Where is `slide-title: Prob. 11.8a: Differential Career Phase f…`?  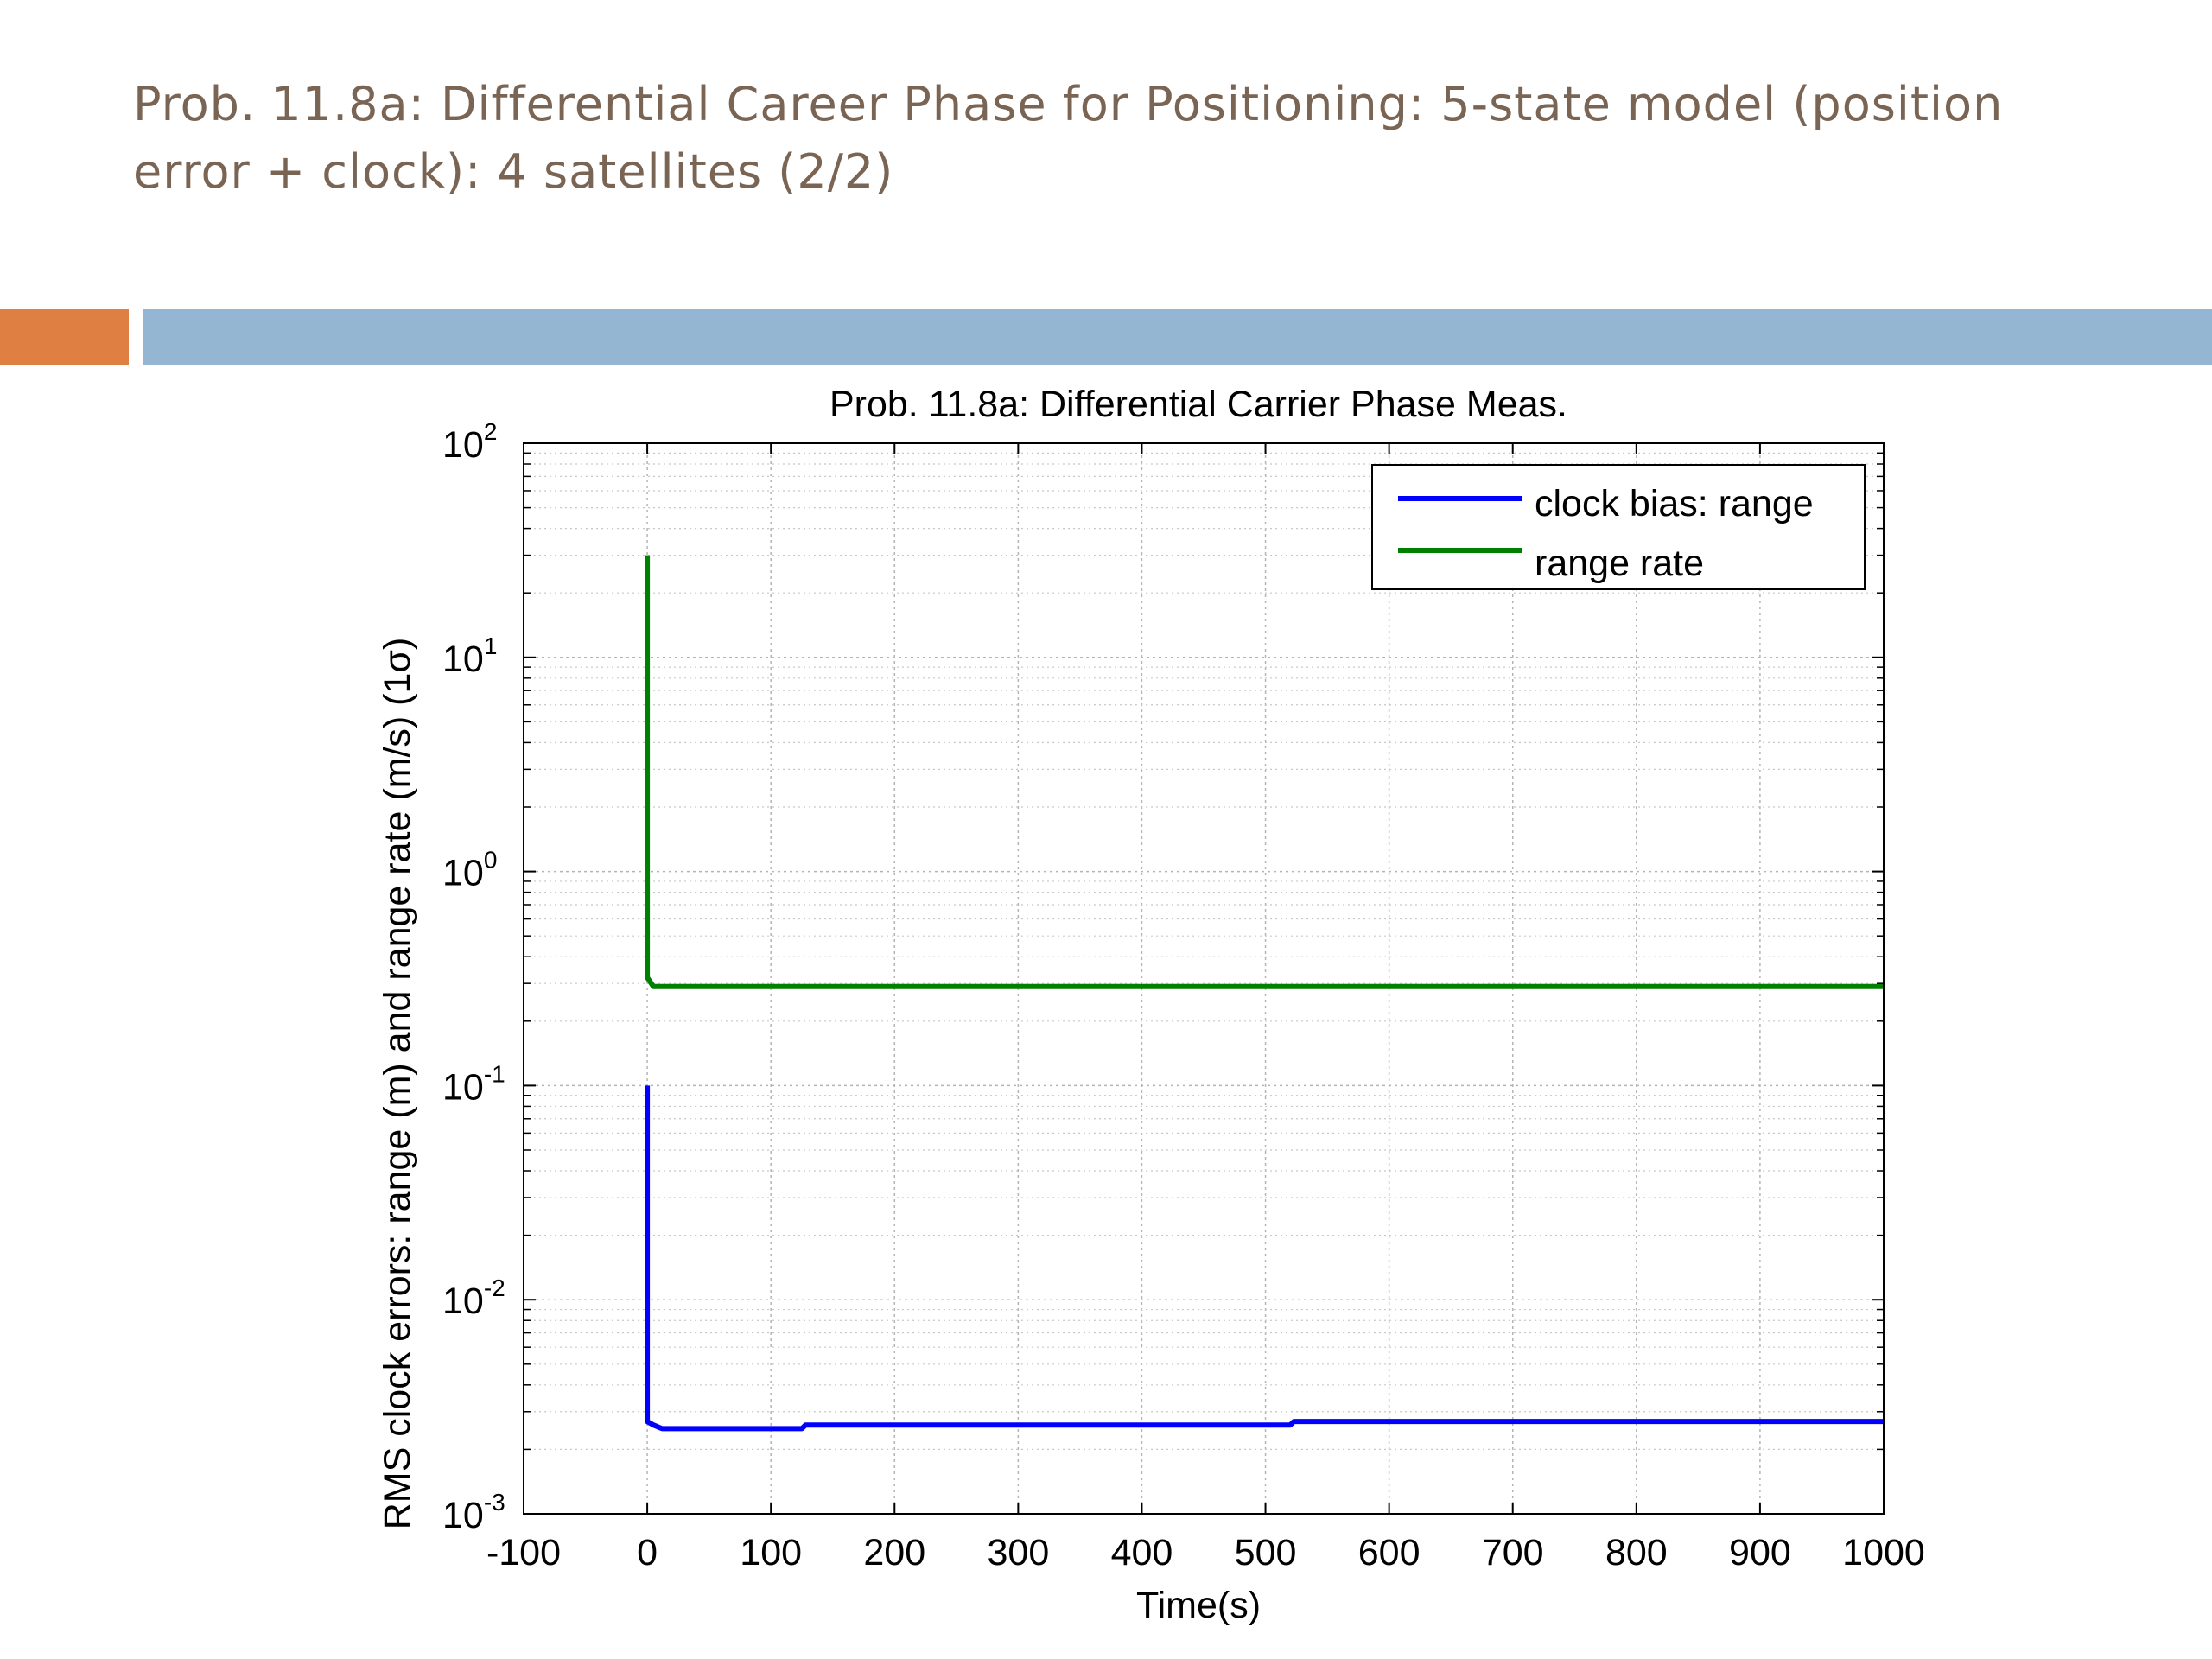 slide-title: Prob. 11.8a: Differential Career Phase f… is located at coordinates (1068, 138).